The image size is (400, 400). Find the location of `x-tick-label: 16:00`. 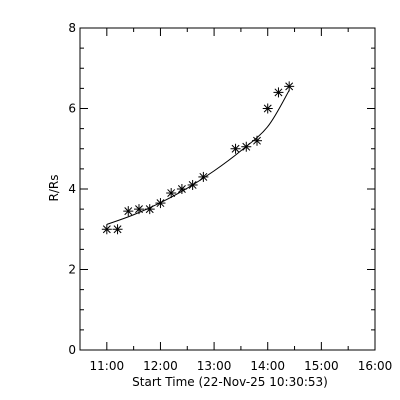

x-tick-label: 16:00 is located at coordinates (375, 366).